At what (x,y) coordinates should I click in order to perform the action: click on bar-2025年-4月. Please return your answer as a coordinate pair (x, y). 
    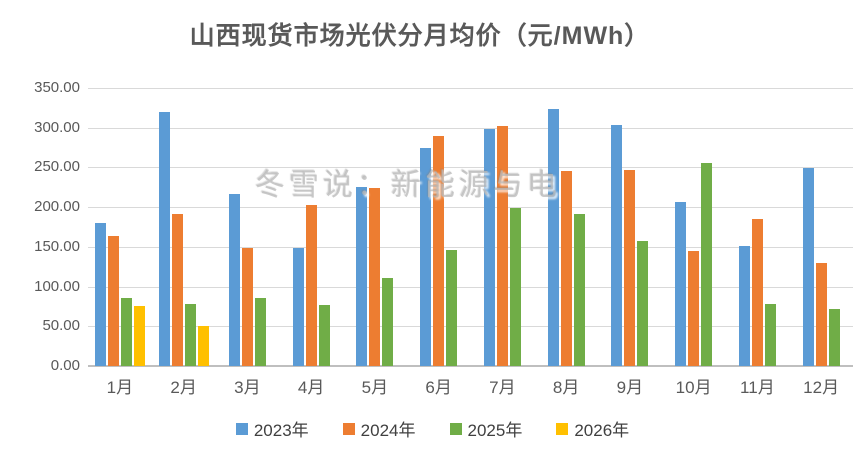
    Looking at the image, I should click on (324, 335).